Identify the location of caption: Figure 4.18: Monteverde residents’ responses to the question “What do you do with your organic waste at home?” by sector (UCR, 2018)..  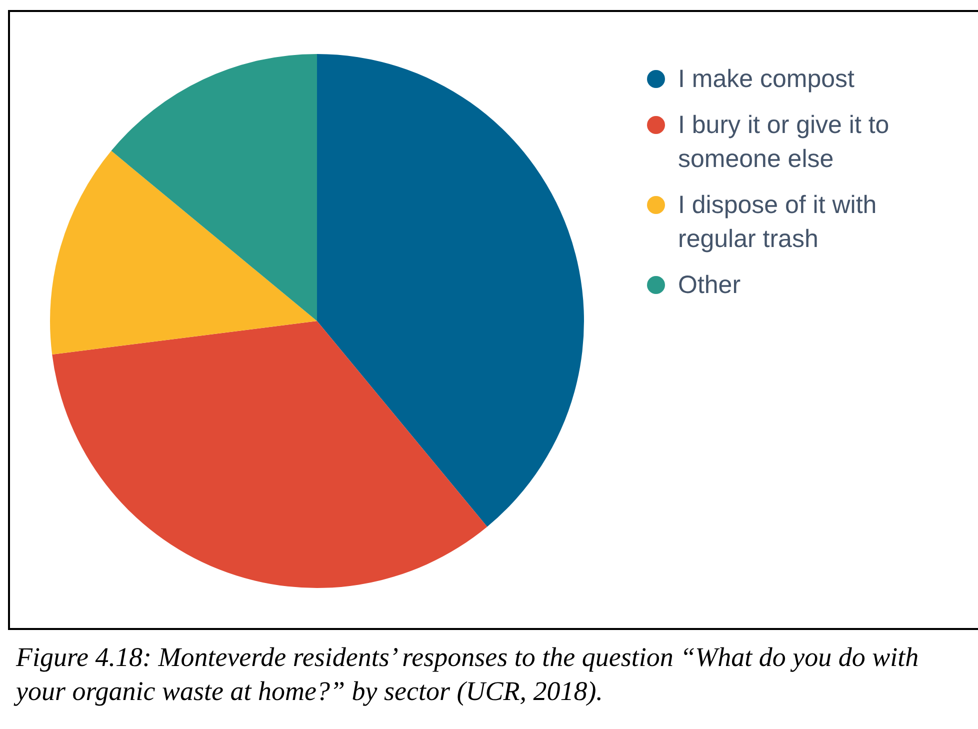
(468, 674).